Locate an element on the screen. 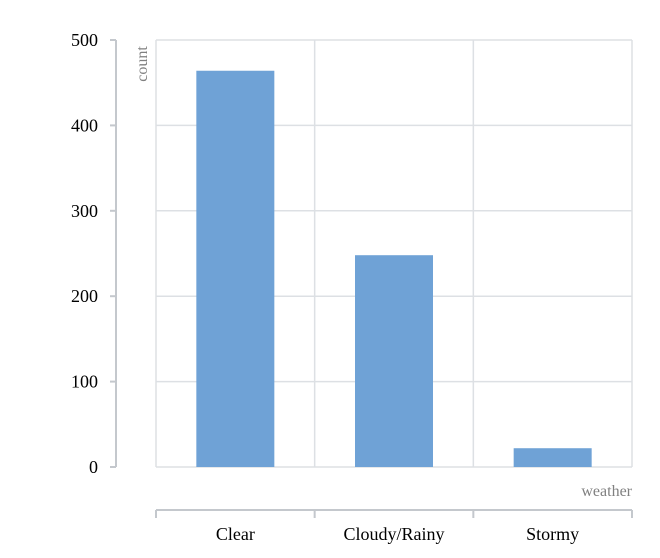  bar-cloudy-rainy is located at coordinates (394, 361).